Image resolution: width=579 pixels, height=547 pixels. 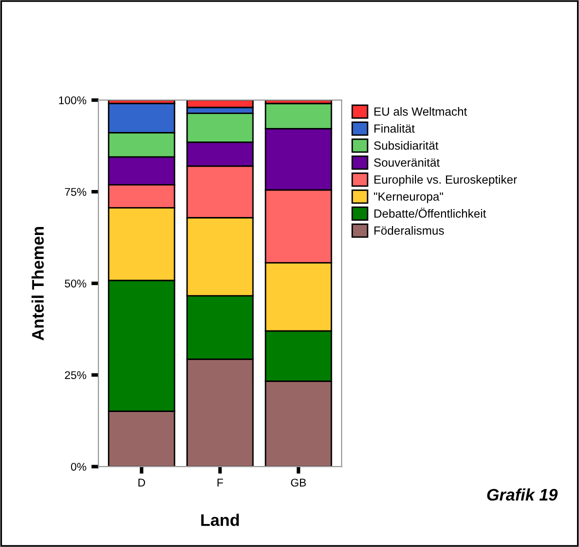 What do you see at coordinates (220, 520) in the screenshot?
I see `x-axis-title: Land` at bounding box center [220, 520].